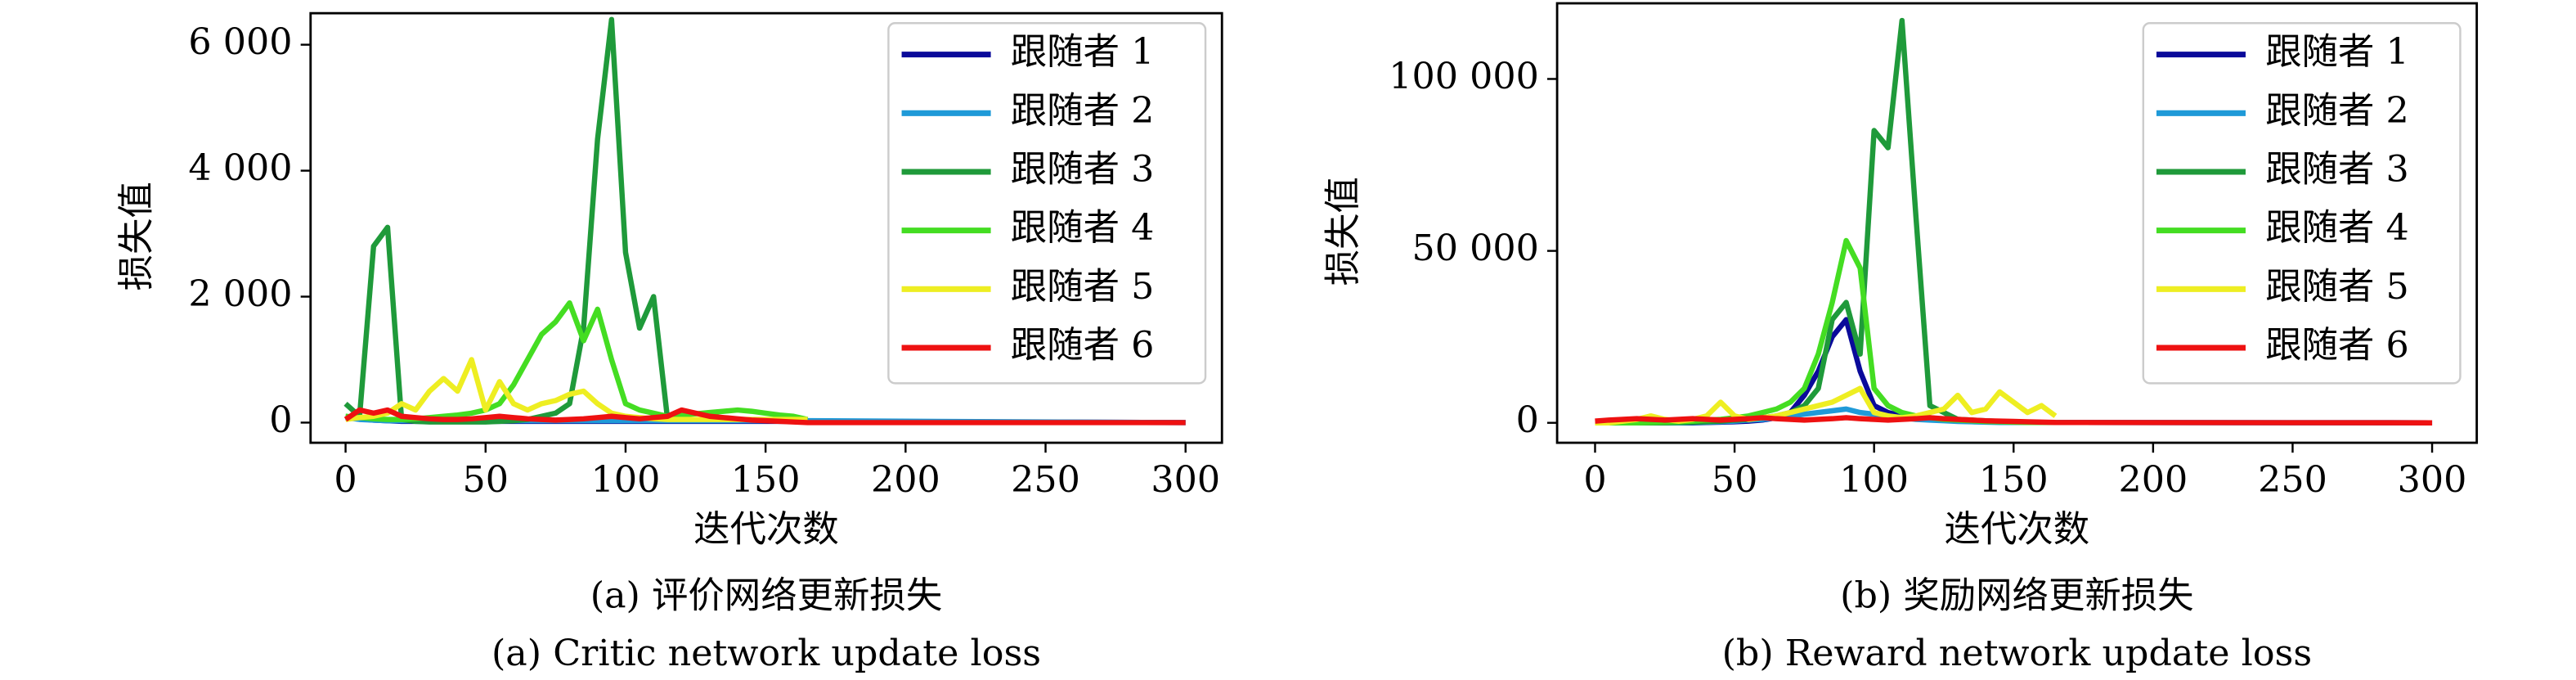 The height and width of the screenshot is (680, 2576). What do you see at coordinates (1474, 248) in the screenshot?
I see `y-tick-label: 50 000` at bounding box center [1474, 248].